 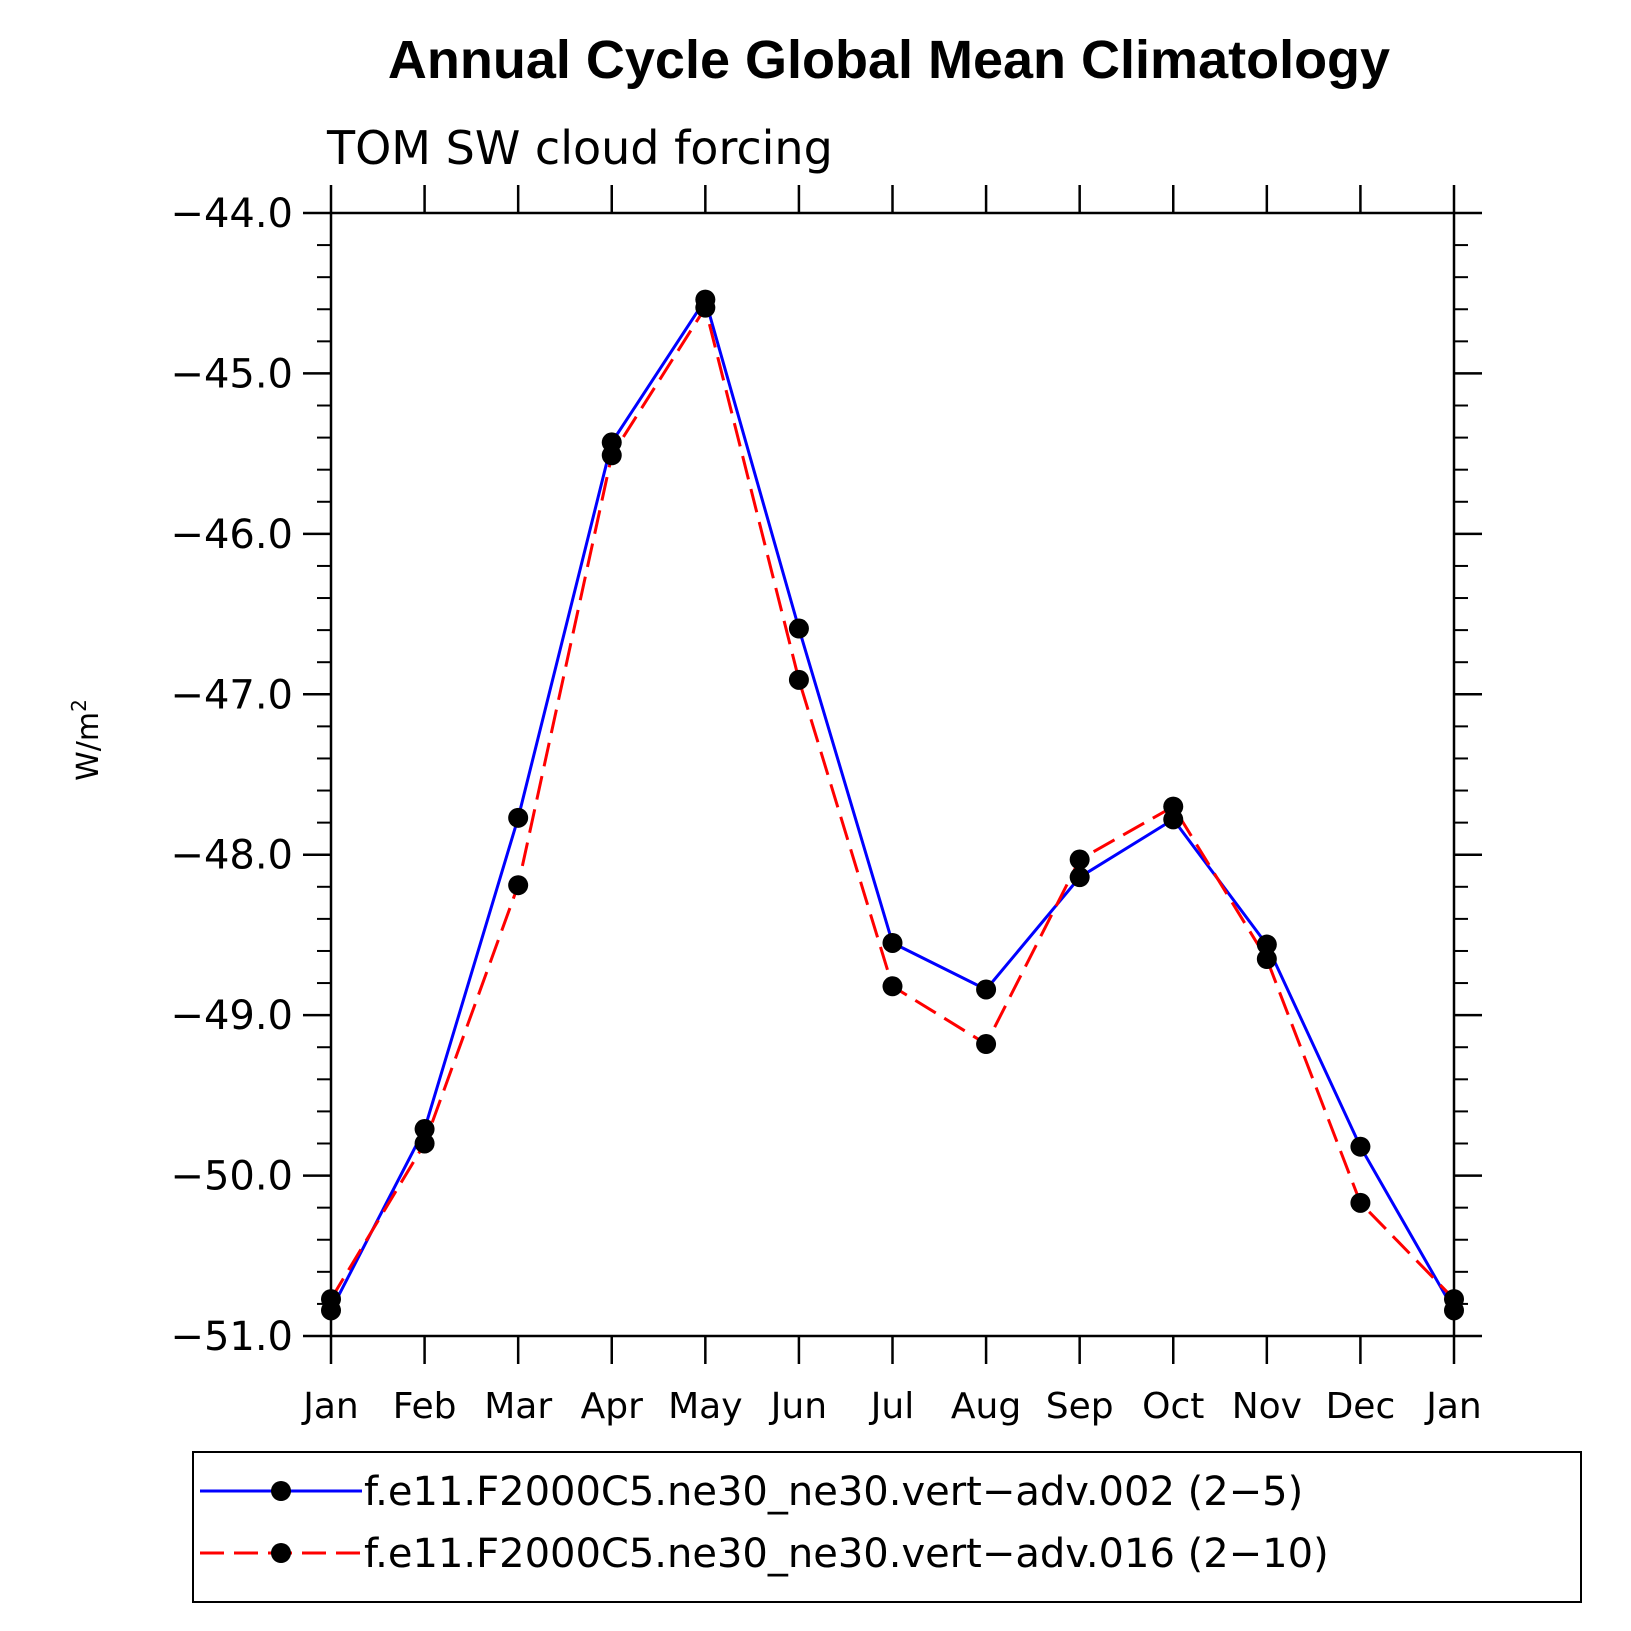 What do you see at coordinates (705, 1406) in the screenshot?
I see `xtick-label: May` at bounding box center [705, 1406].